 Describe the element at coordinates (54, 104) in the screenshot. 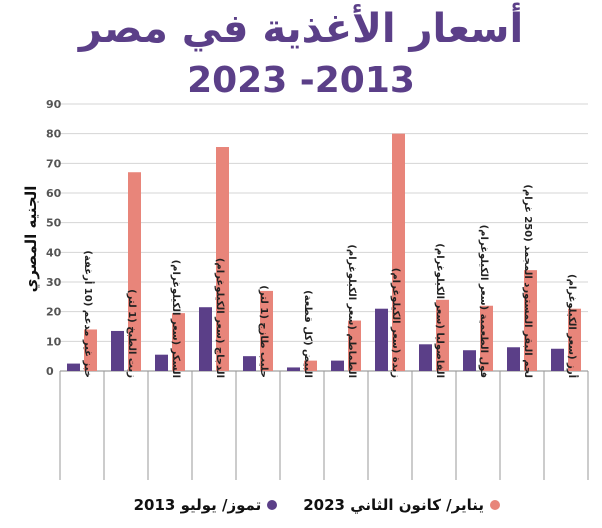

I see `y-tick-label: 90` at that location.